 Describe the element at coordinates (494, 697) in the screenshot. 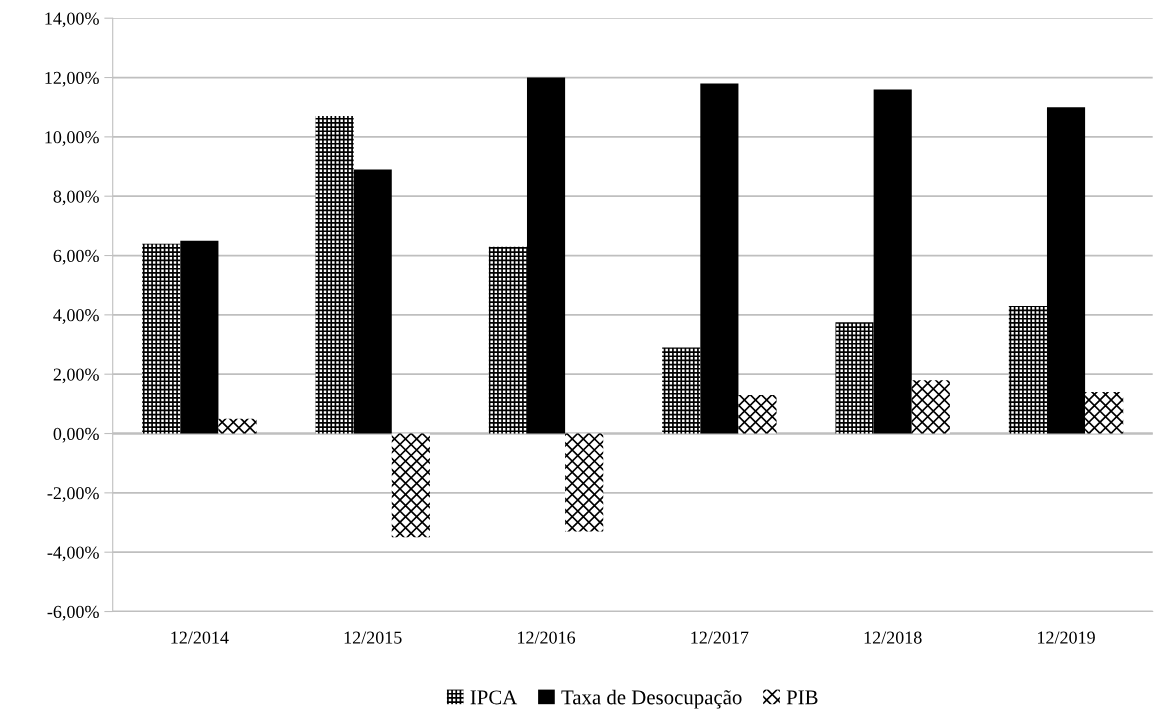

I see `legend-label: IPCA` at that location.